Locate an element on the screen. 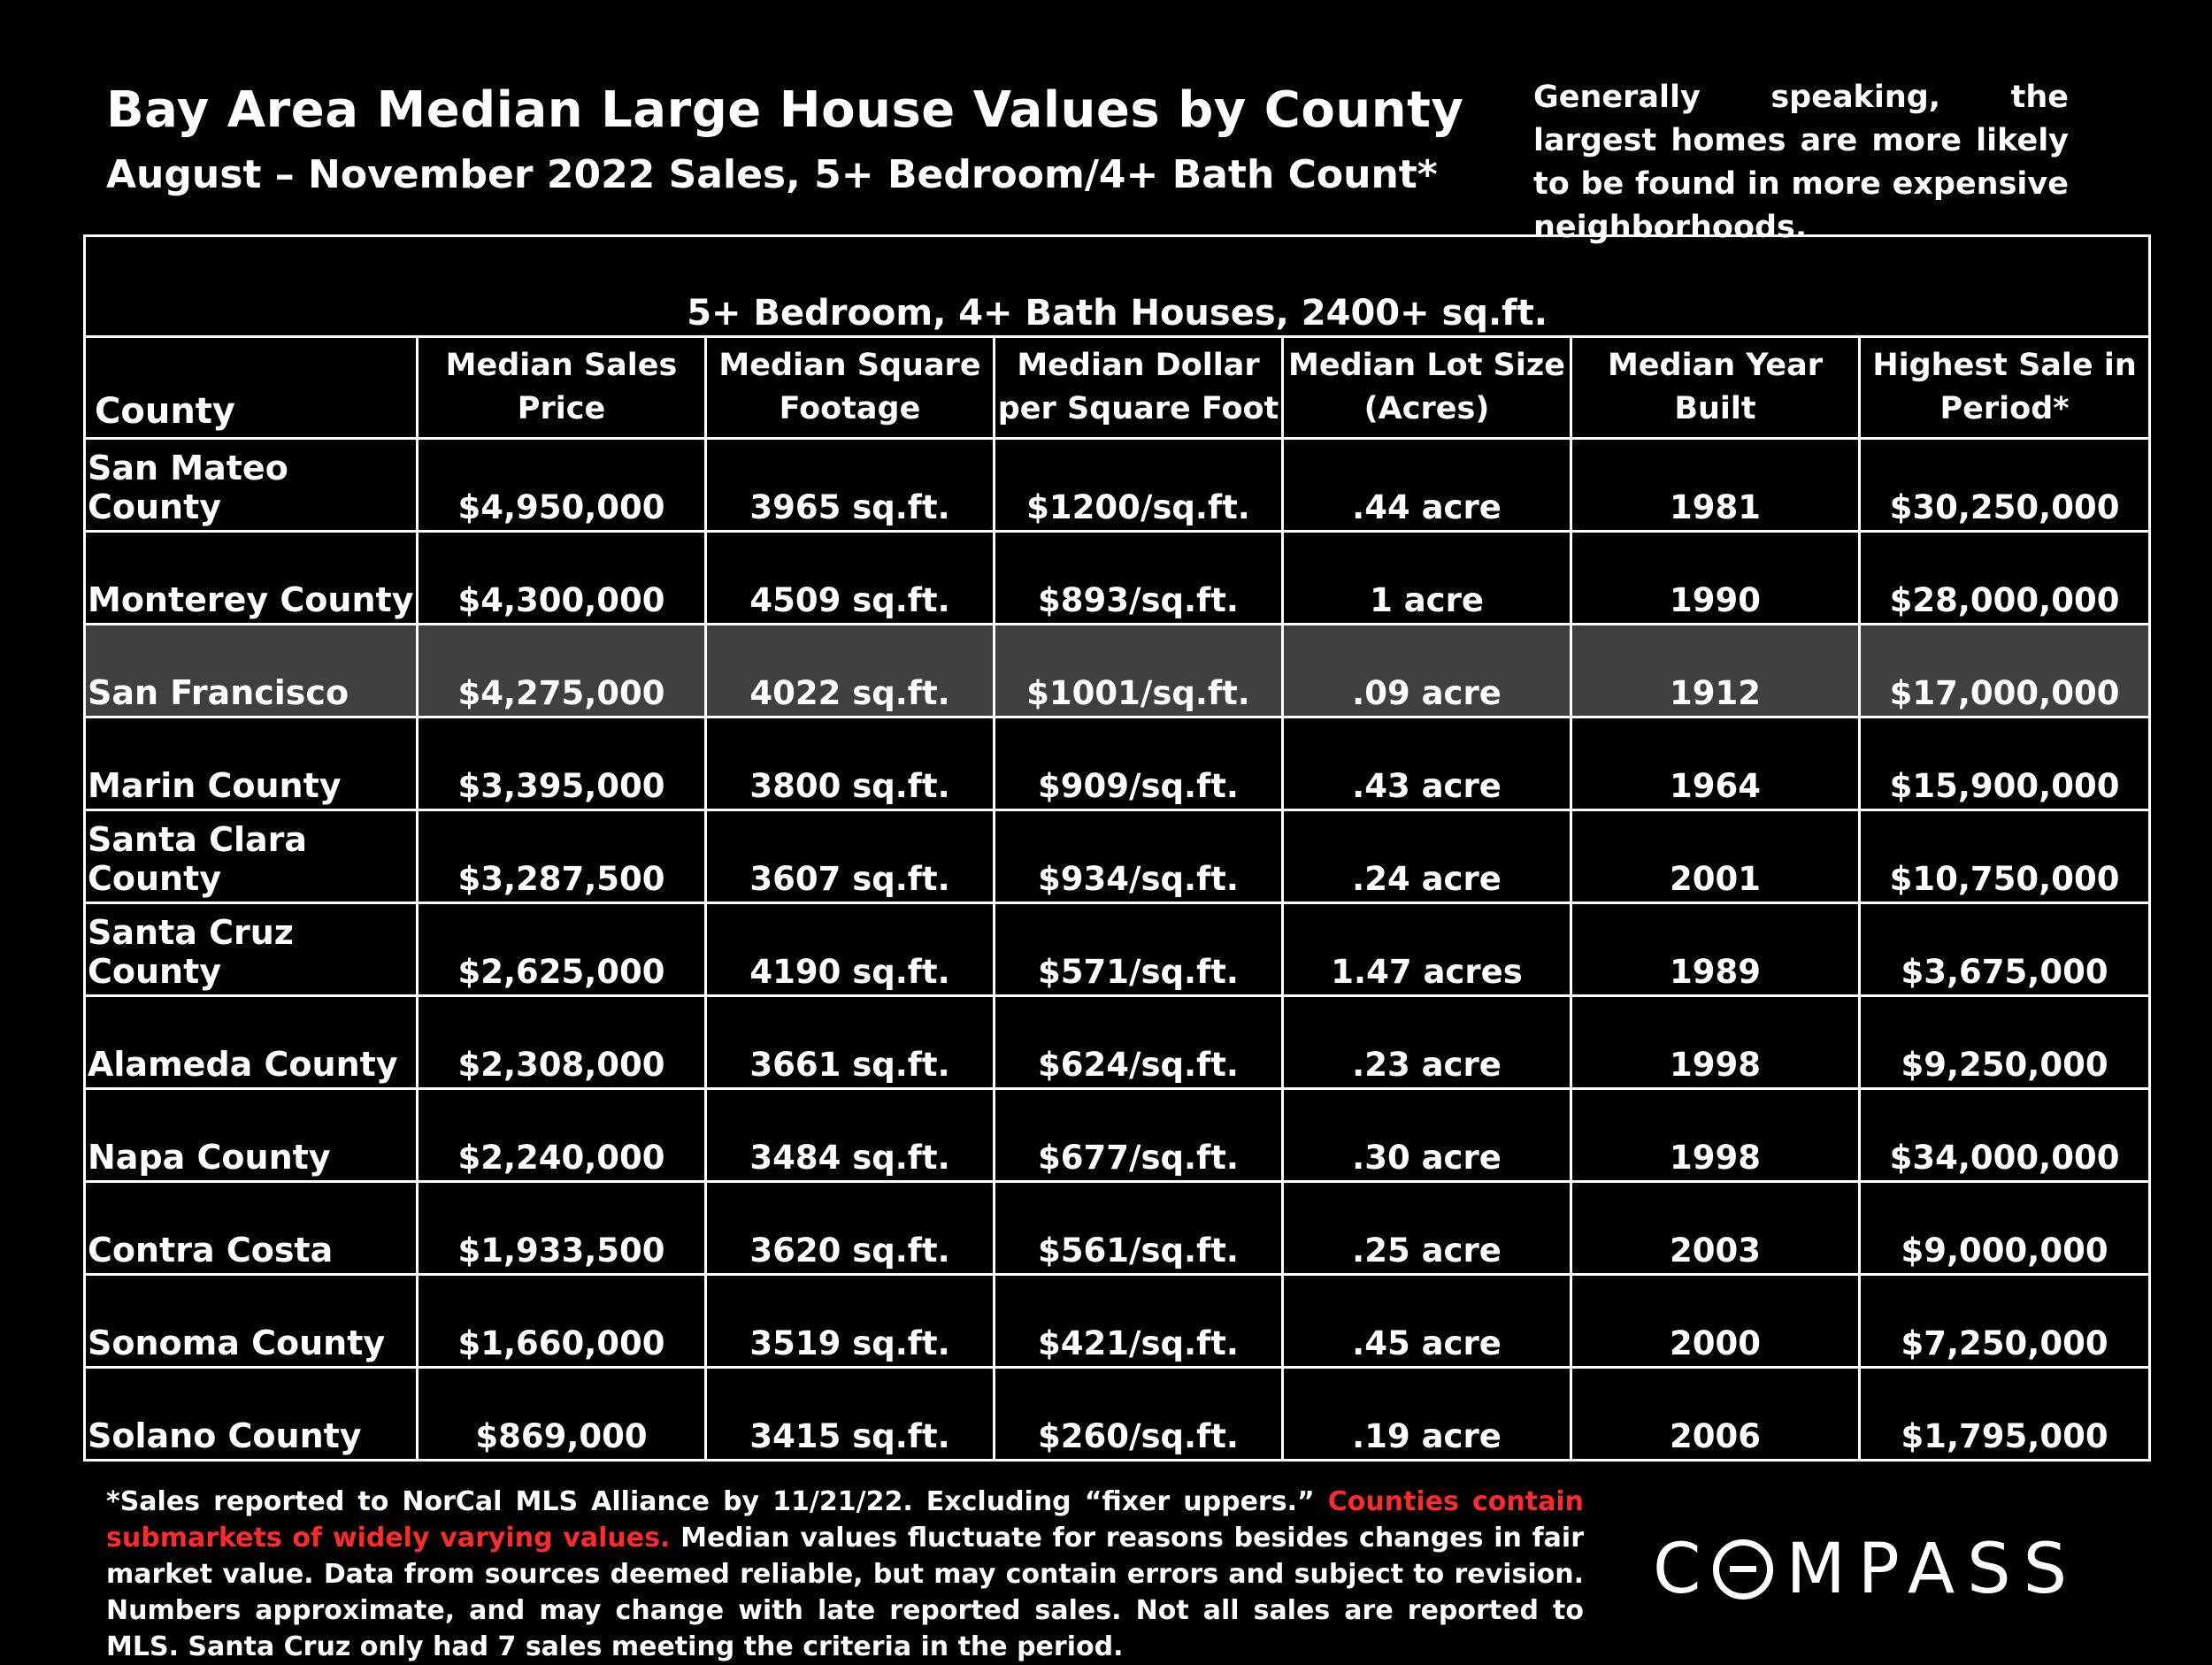  cell-median-lot-size: .43 acre is located at coordinates (1426, 763).